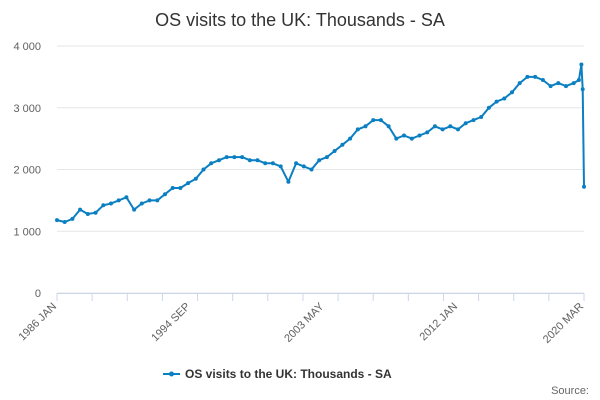  What do you see at coordinates (288, 374) in the screenshot?
I see `legend-label: OS visits to the UK: Thousands - SA` at bounding box center [288, 374].